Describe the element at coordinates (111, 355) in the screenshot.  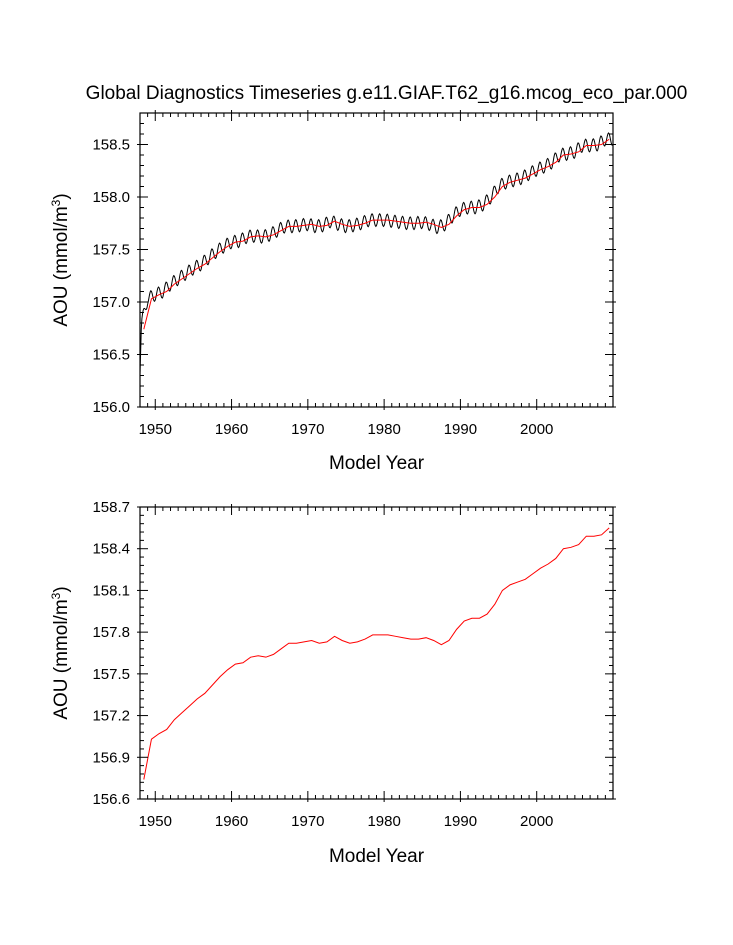
I see `y-tick-label: 156.5` at that location.